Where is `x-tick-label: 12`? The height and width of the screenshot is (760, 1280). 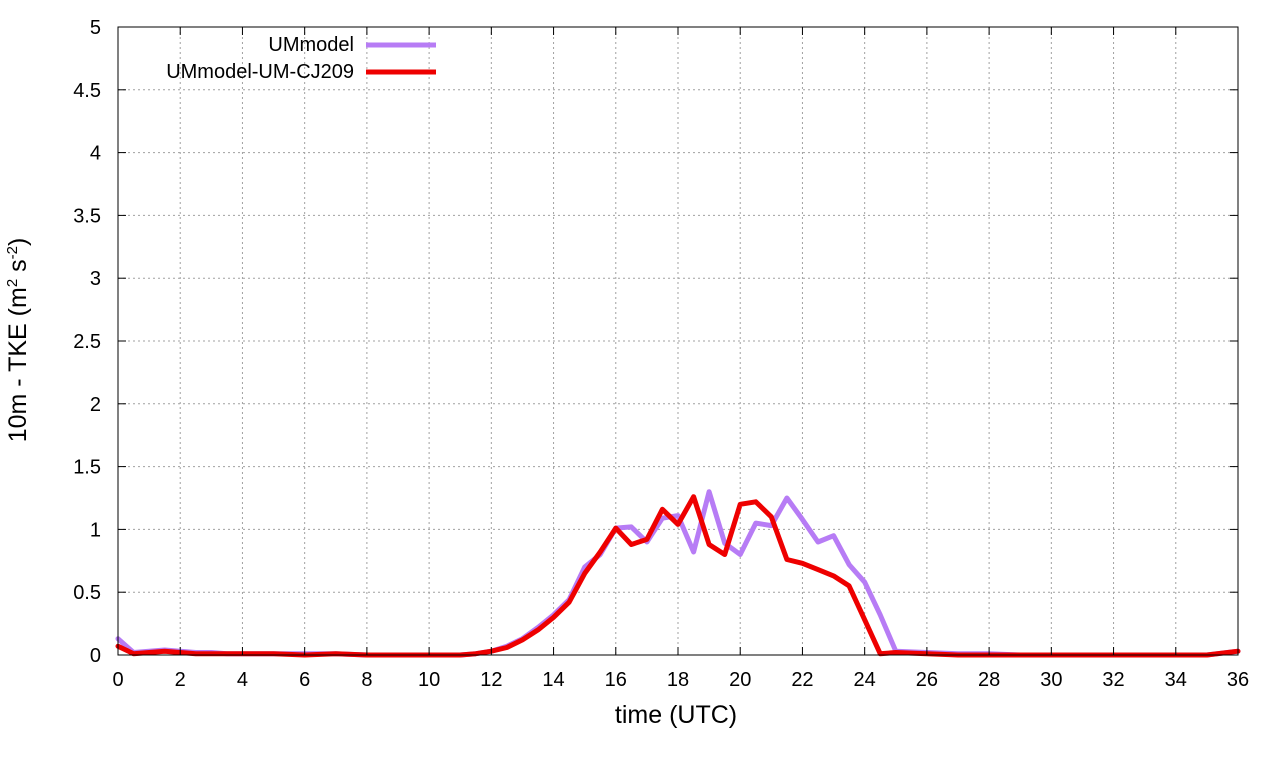 x-tick-label: 12 is located at coordinates (491, 680).